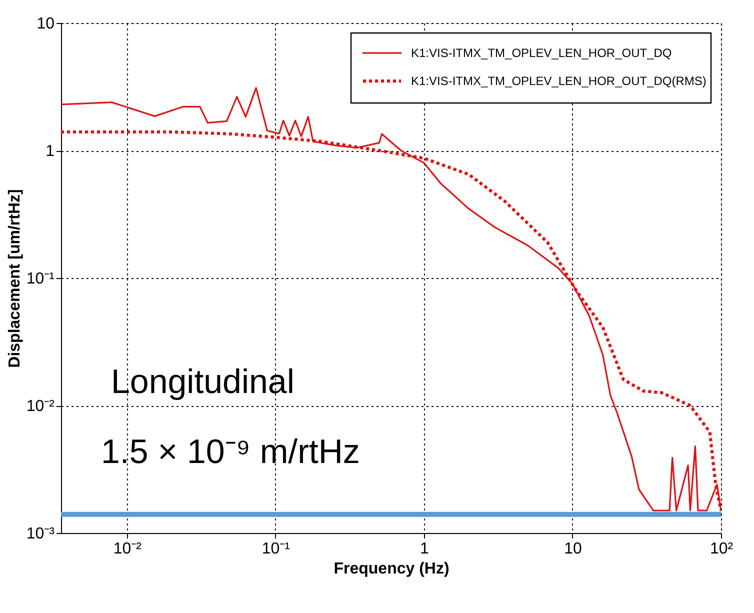 This screenshot has height=613, width=754. I want to click on legend-label: K1:VIS-ITMX_TM_OPLEV_LEN_HOR_OUT_DQ(RMS), so click(558, 81).